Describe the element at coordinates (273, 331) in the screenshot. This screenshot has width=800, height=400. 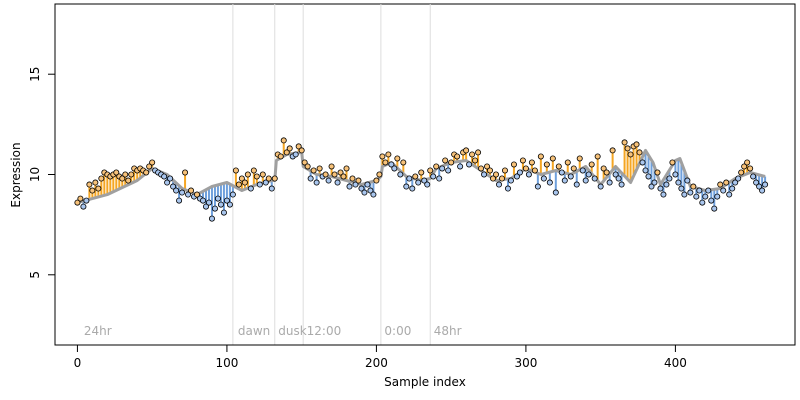
I see `period-labels: 24hr dawn dusk 12:00 0:00 48hr` at that location.